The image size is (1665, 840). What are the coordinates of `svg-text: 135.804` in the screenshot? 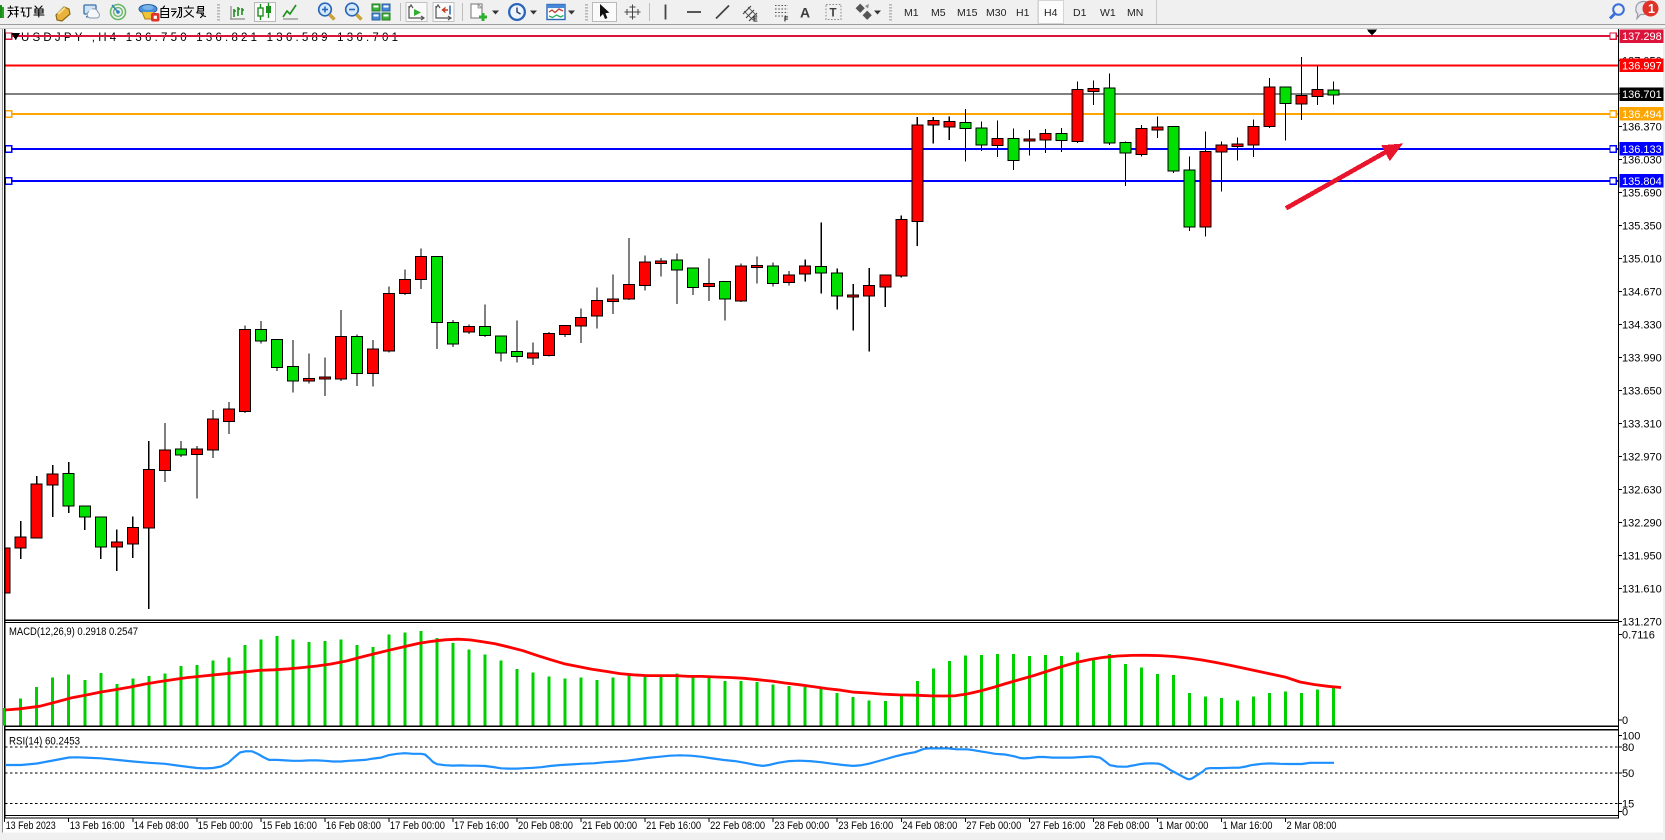 It's located at (1642, 182).